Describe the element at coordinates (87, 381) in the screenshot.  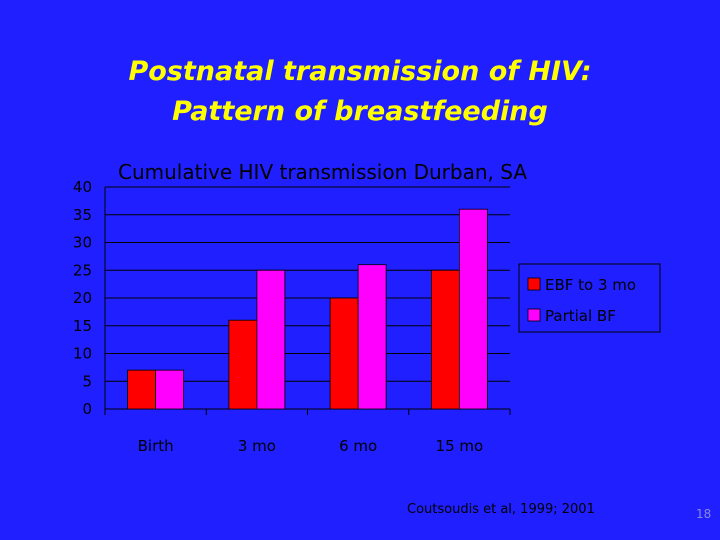
I see `y-tick-label: 5` at that location.